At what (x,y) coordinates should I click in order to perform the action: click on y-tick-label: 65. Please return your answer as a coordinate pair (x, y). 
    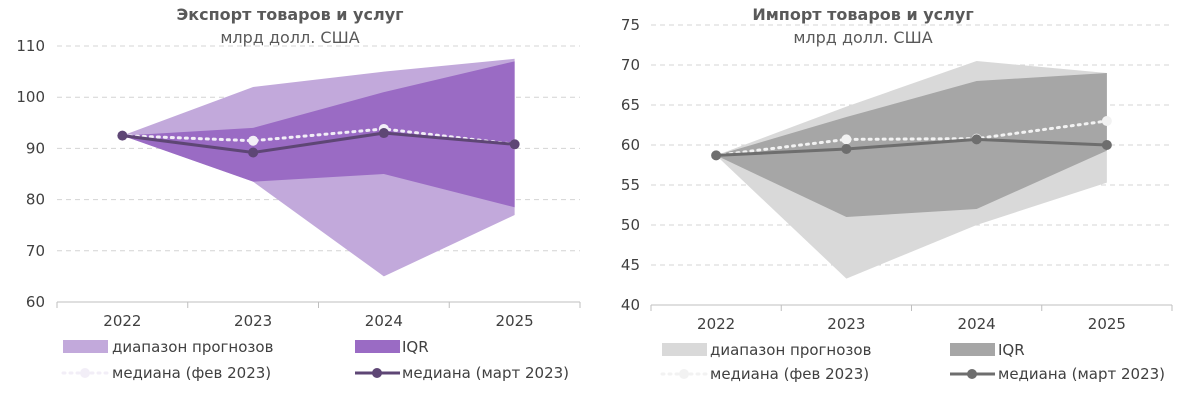
    Looking at the image, I should click on (630, 105).